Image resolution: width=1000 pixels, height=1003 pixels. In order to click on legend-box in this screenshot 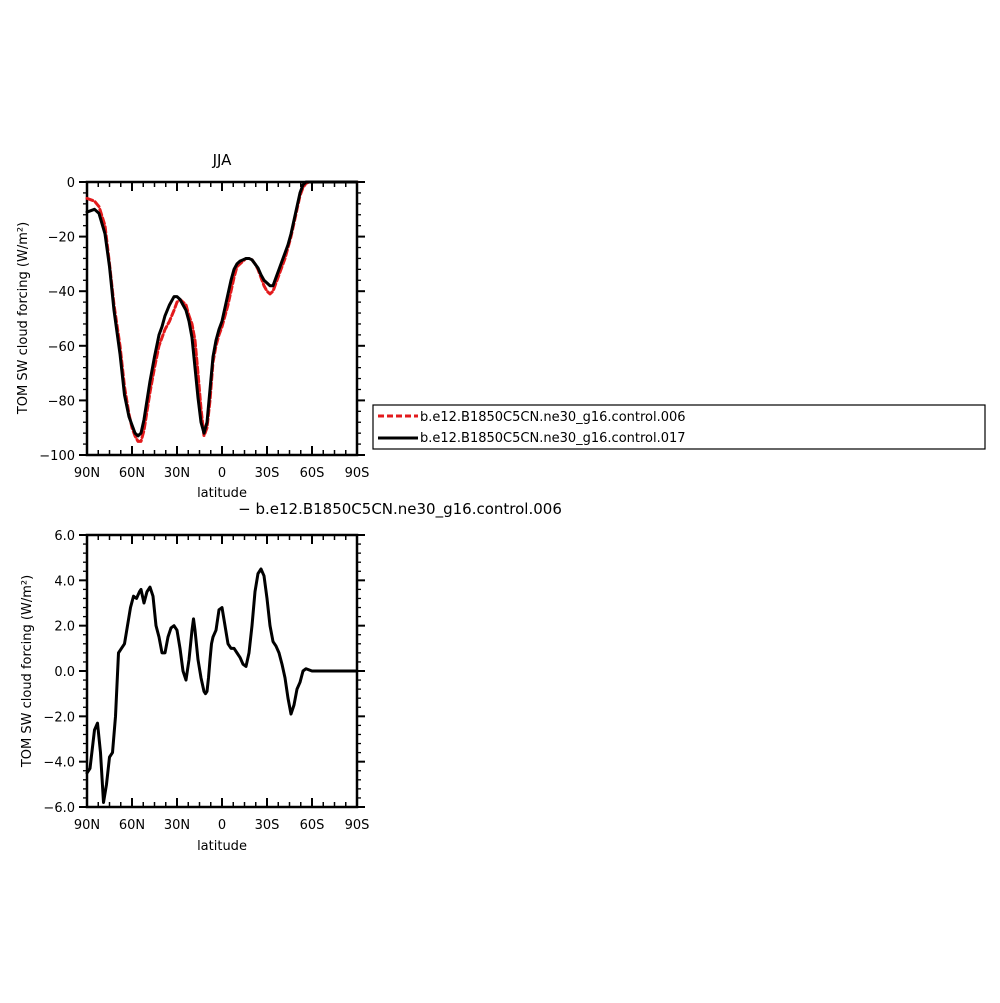, I will do `click(679, 427)`.